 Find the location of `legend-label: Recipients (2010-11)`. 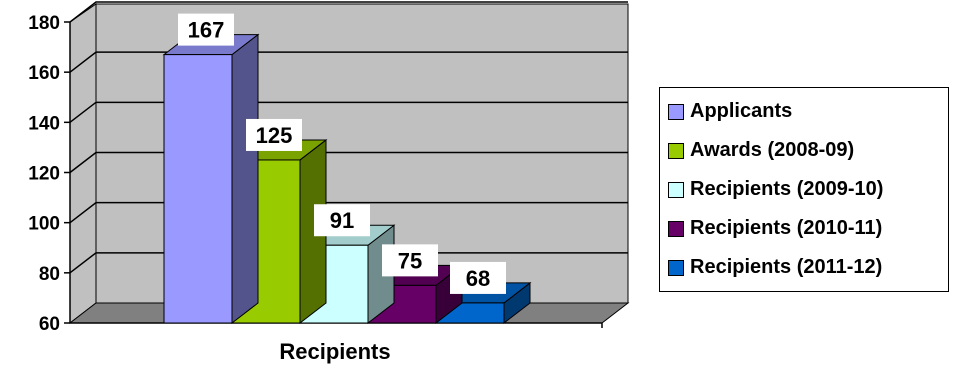

legend-label: Recipients (2010-11) is located at coordinates (786, 228).